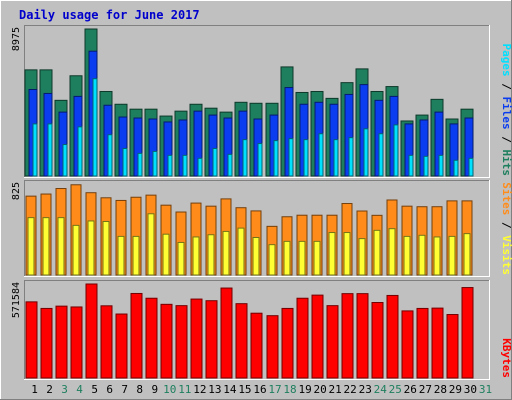  Describe the element at coordinates (365, 389) in the screenshot. I see `x-label-day-23: 23` at that location.